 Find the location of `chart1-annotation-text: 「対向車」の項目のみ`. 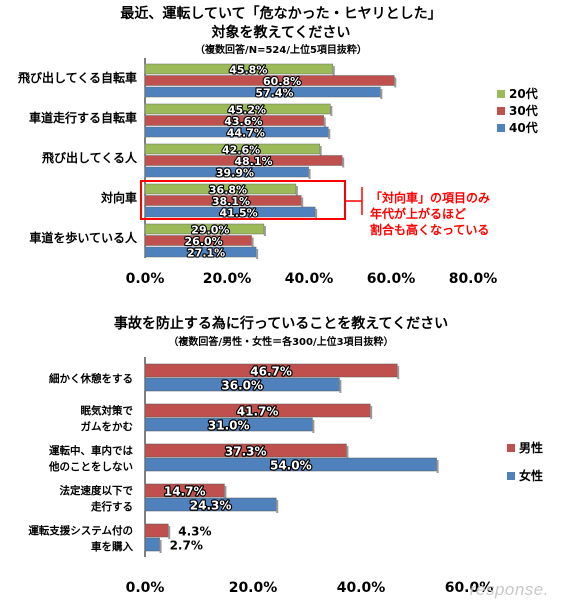

chart1-annotation-text: 「対向車」の項目のみ is located at coordinates (430, 197).